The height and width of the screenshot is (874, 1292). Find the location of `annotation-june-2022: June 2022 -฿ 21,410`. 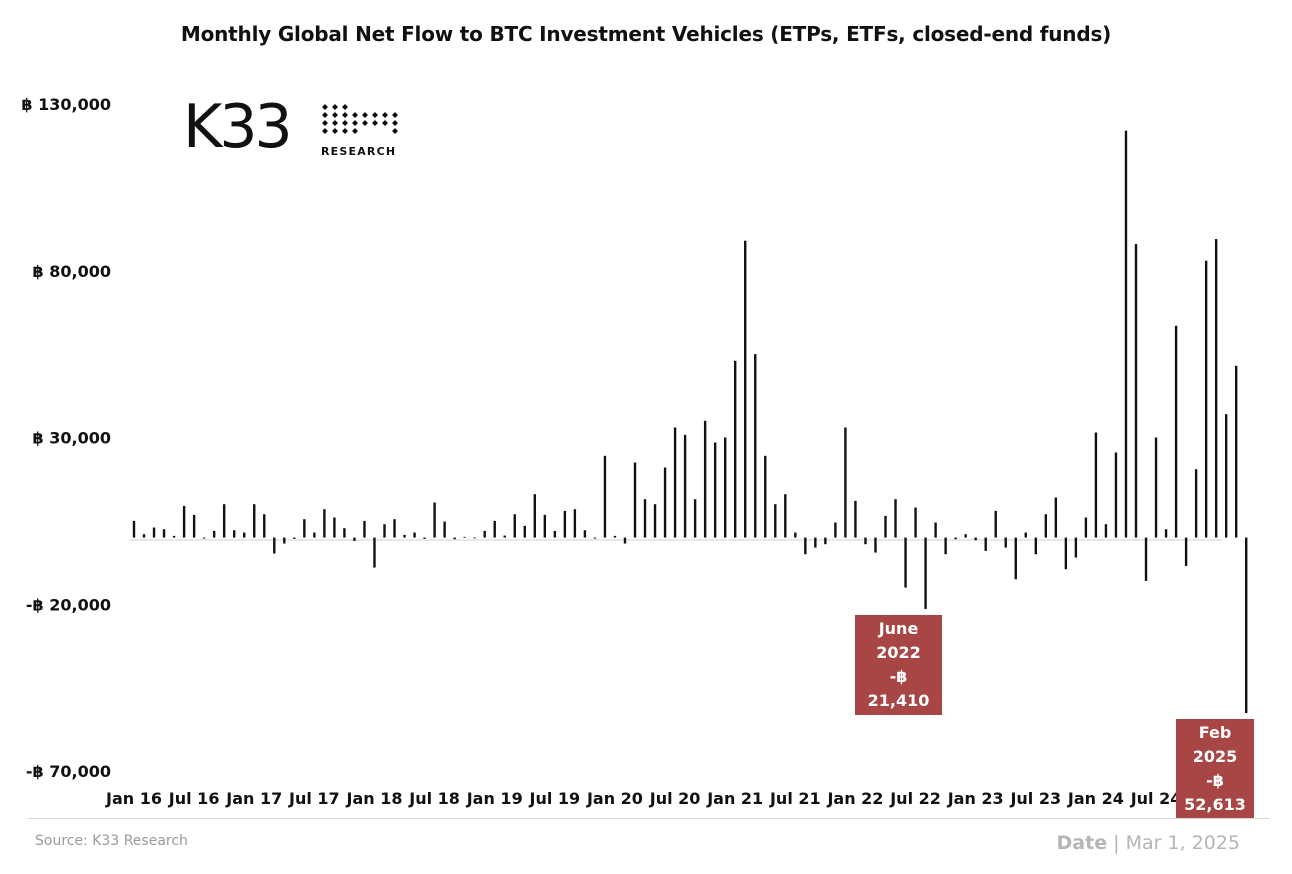

annotation-june-2022: June 2022 -฿ 21,410 is located at coordinates (898, 665).